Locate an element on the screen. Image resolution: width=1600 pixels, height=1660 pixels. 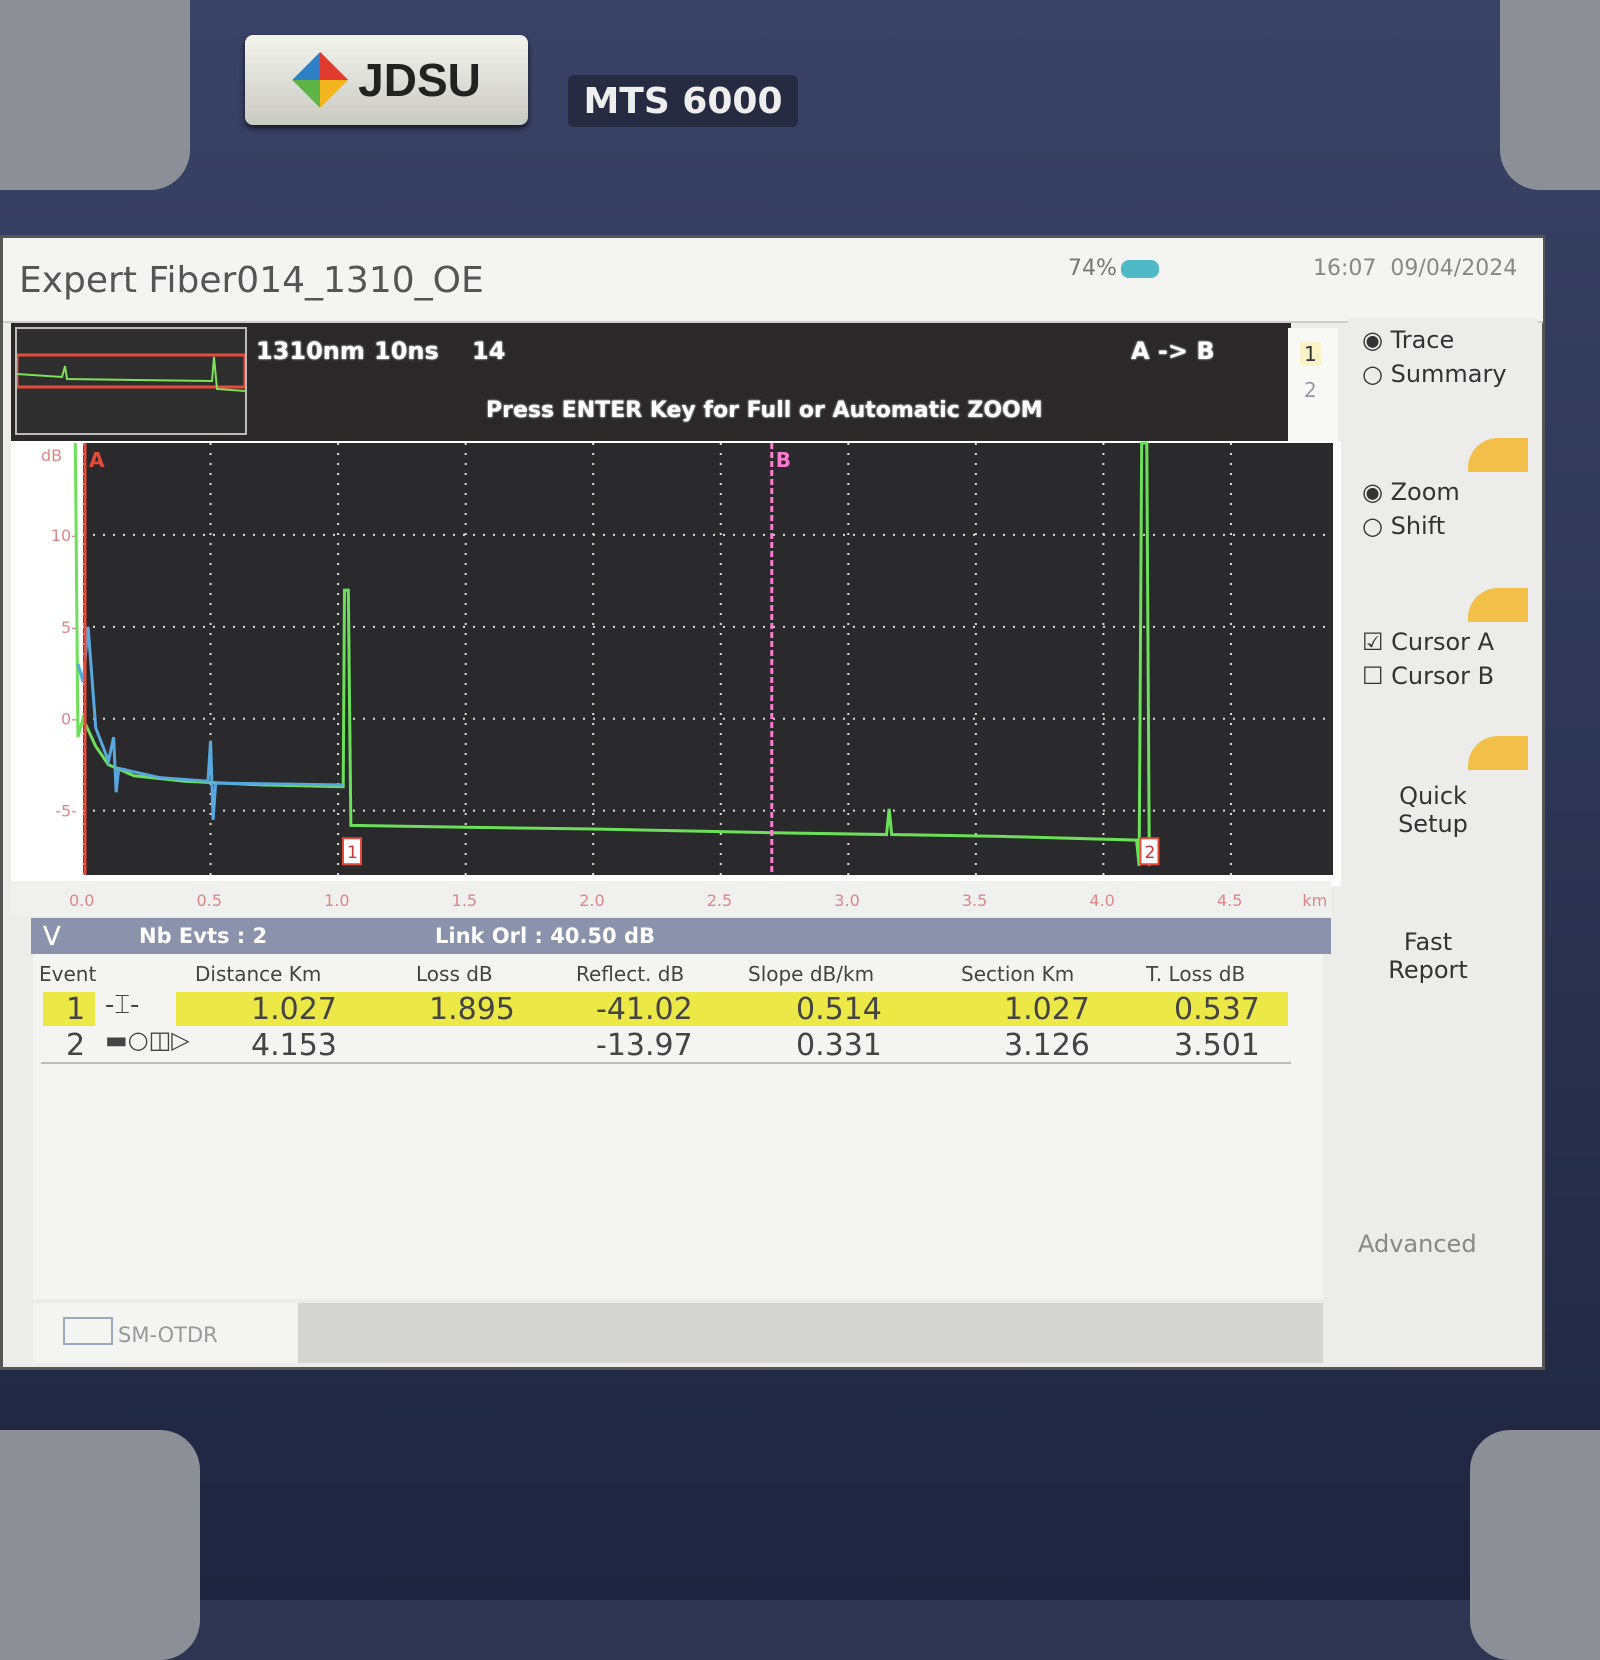
battery-status: 74% is located at coordinates (1113, 268).